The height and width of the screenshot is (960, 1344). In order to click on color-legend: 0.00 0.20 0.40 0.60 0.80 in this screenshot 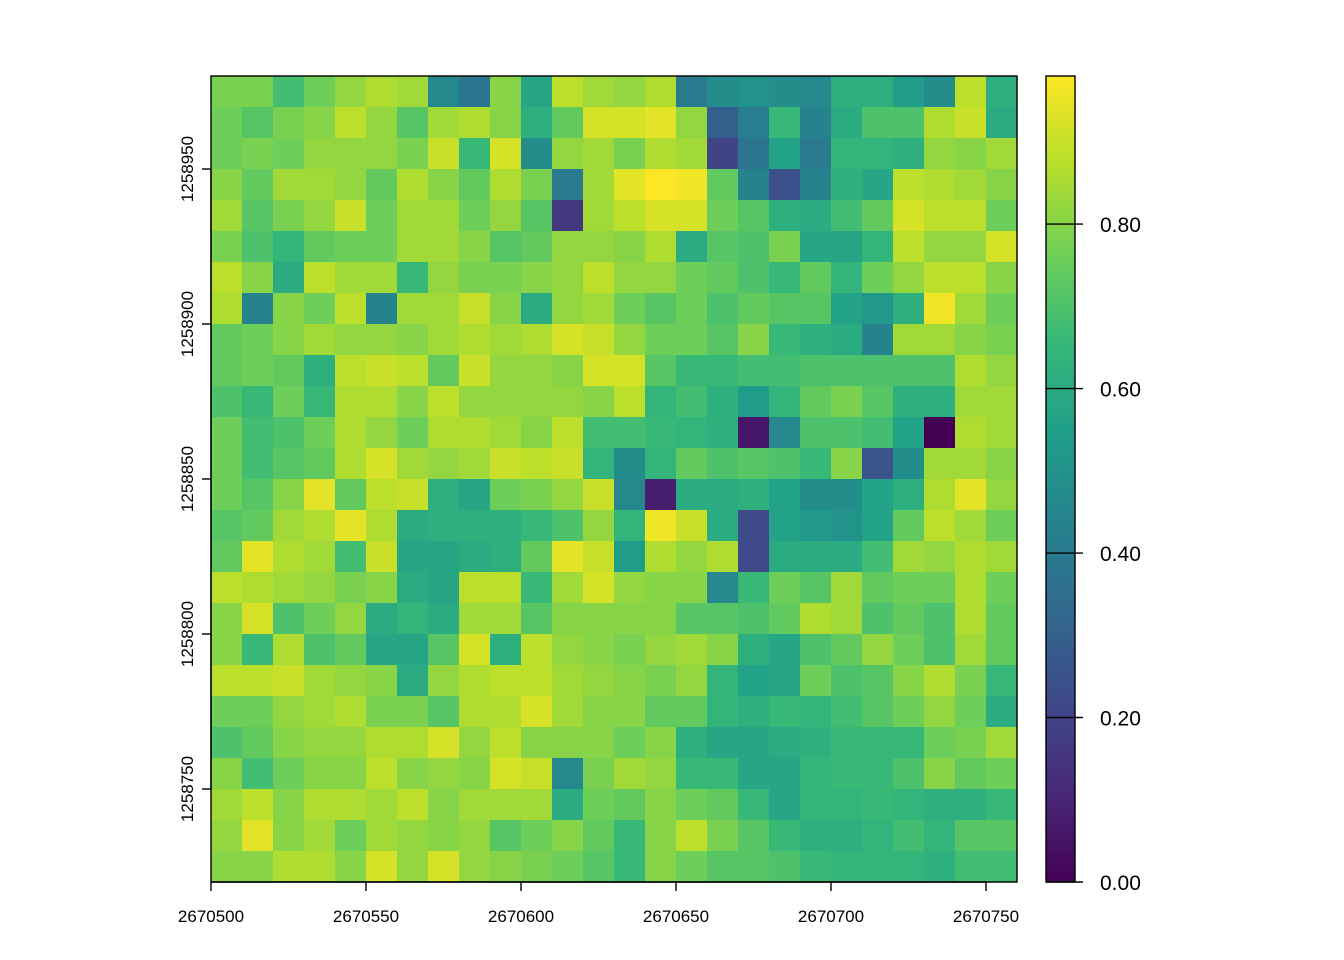, I will do `click(1093, 485)`.